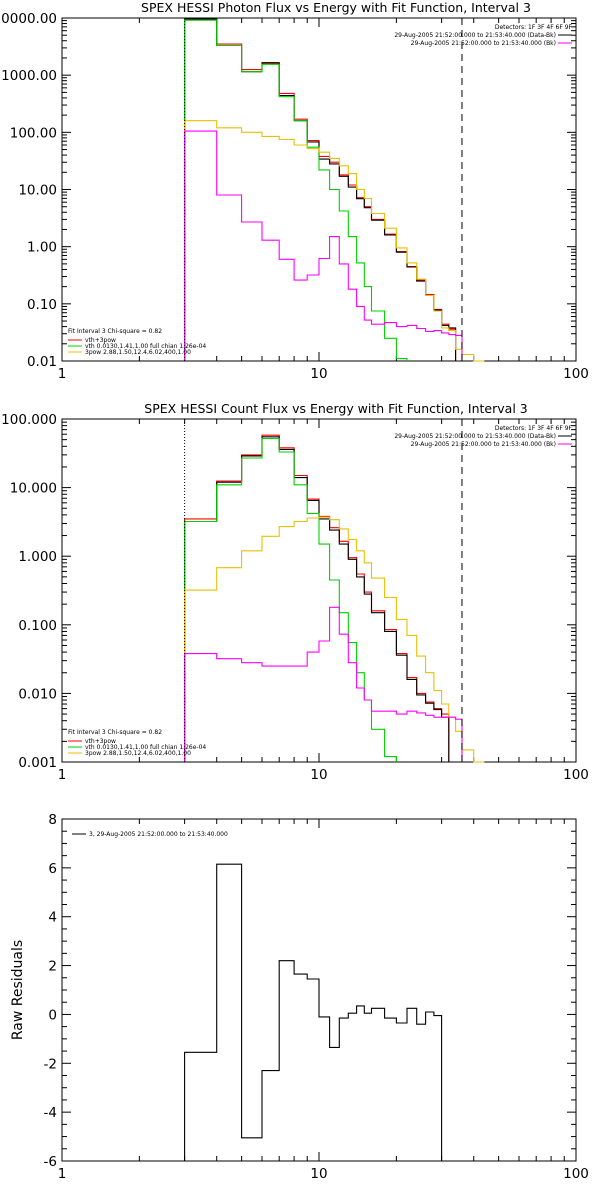 The width and height of the screenshot is (600, 1200). What do you see at coordinates (29, 420) in the screenshot?
I see `y-tick-label: 100.000` at bounding box center [29, 420].